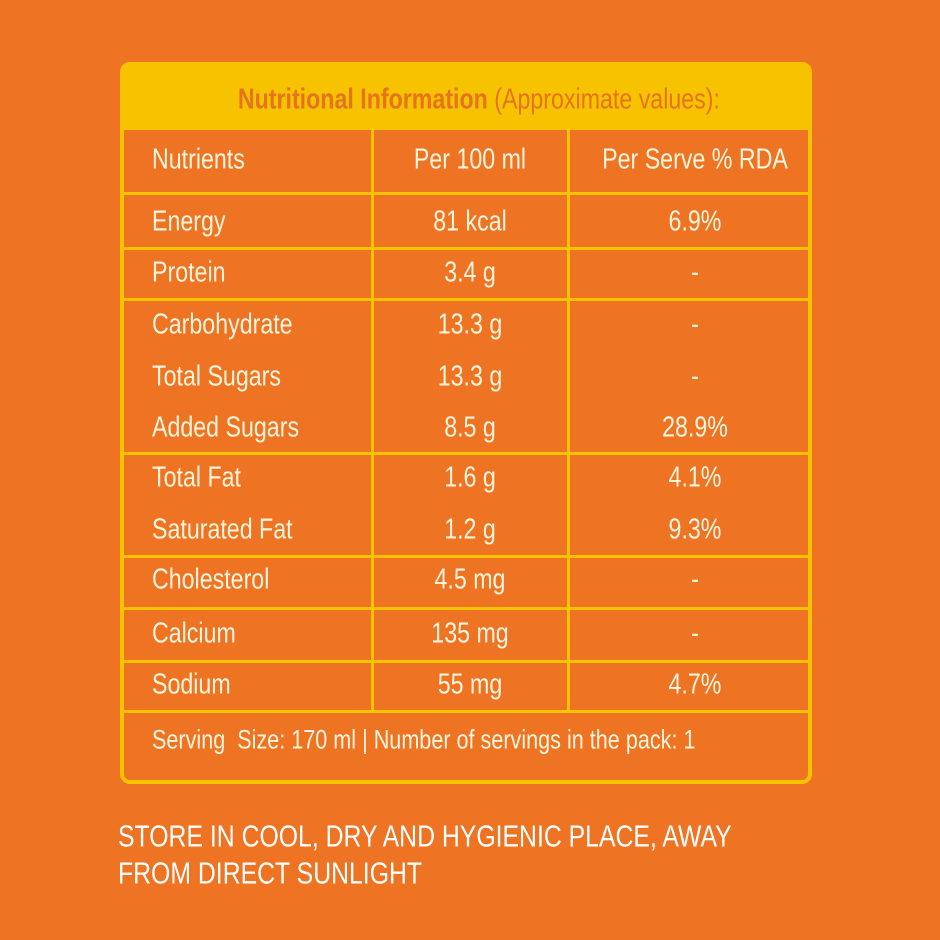 The height and width of the screenshot is (940, 940). I want to click on table-cell: Total Sugars, so click(216, 376).